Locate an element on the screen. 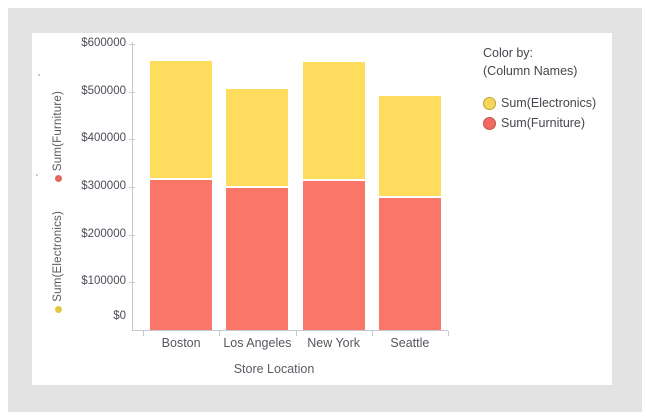 This screenshot has width=646, height=418. x-category-label: Los Angeles is located at coordinates (257, 343).